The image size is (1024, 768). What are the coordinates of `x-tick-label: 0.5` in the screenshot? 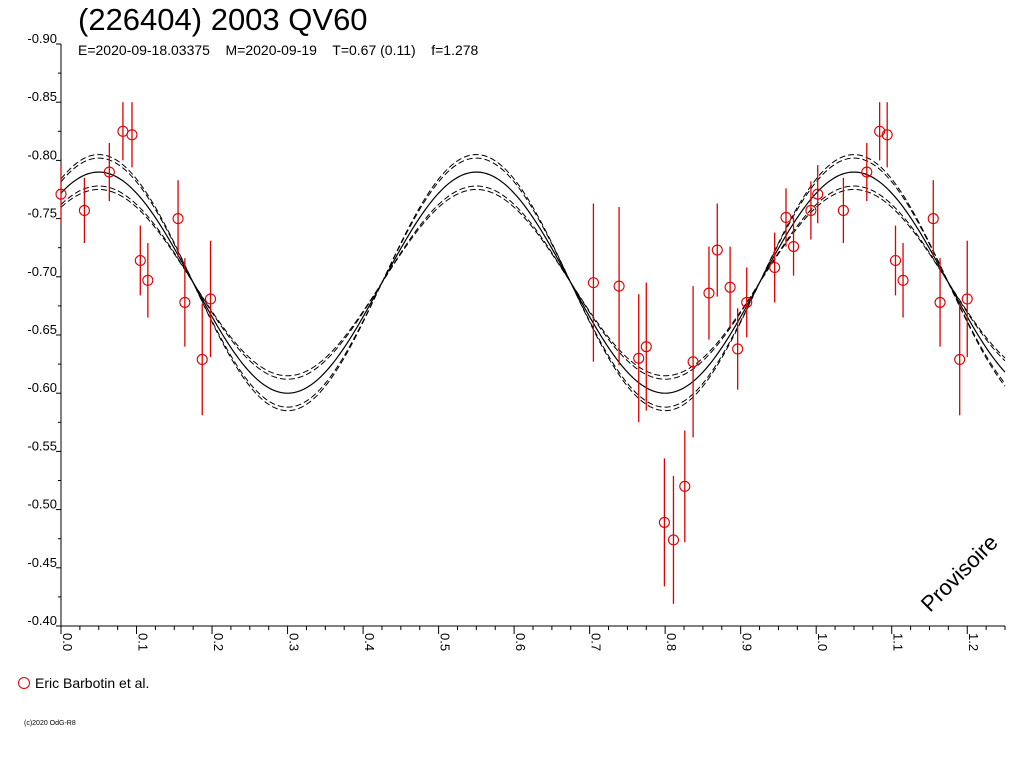 It's located at (445, 642).